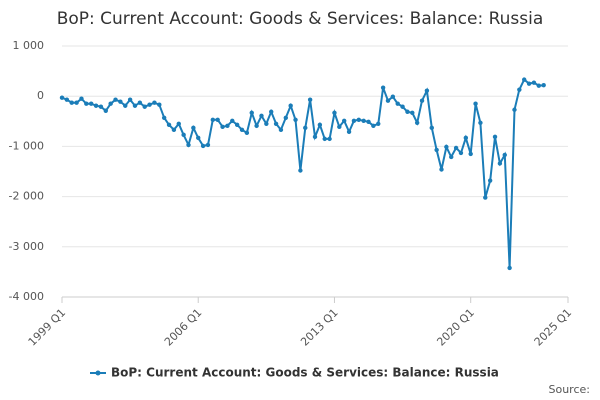  Describe the element at coordinates (570, 389) in the screenshot. I see `source: Source:` at that location.